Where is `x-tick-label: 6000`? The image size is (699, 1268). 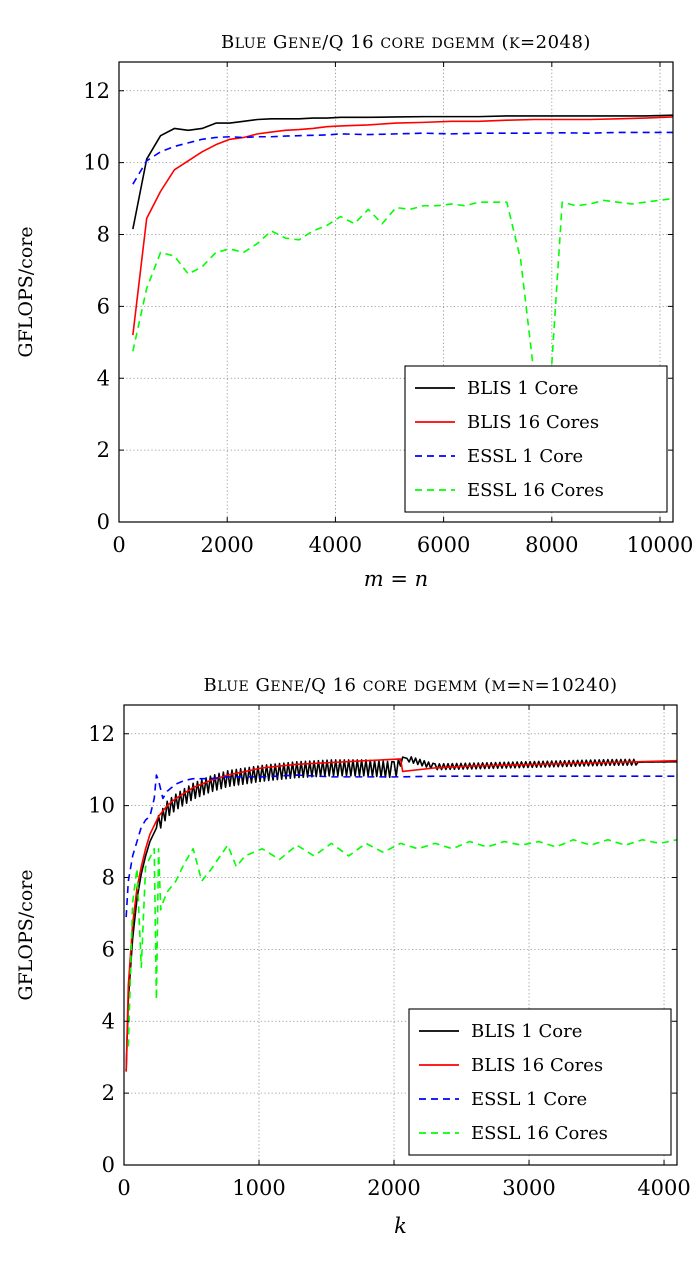
x-tick-label: 6000 is located at coordinates (443, 545).